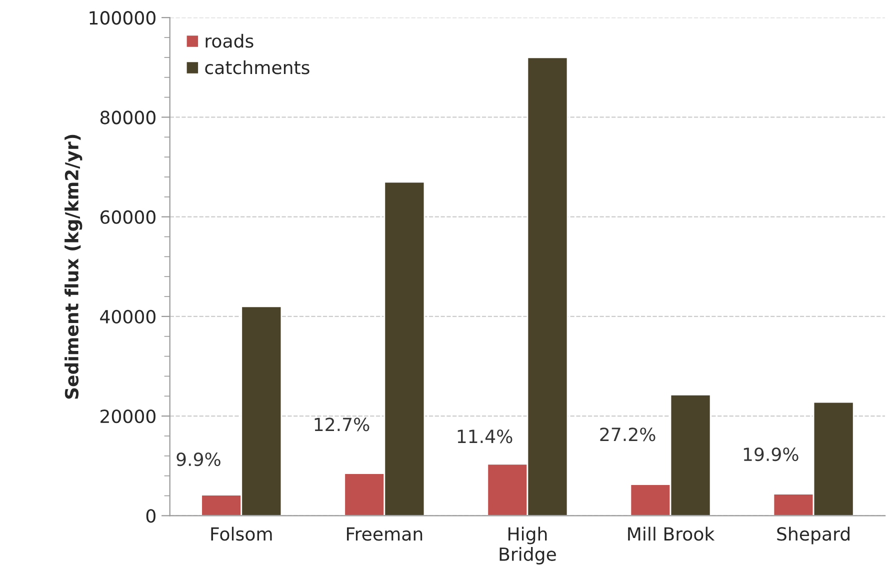 The height and width of the screenshot is (586, 894). I want to click on x-tick-label: Shepard, so click(813, 535).